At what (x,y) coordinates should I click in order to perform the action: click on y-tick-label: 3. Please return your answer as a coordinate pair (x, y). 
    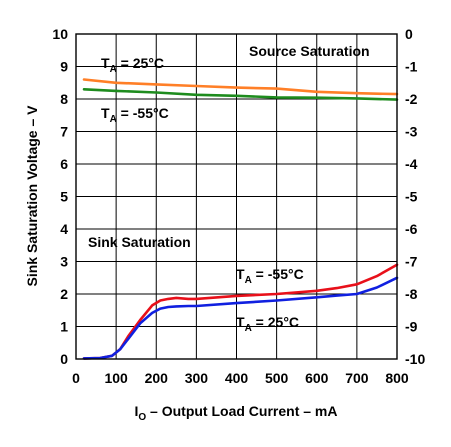
    Looking at the image, I should click on (64, 262).